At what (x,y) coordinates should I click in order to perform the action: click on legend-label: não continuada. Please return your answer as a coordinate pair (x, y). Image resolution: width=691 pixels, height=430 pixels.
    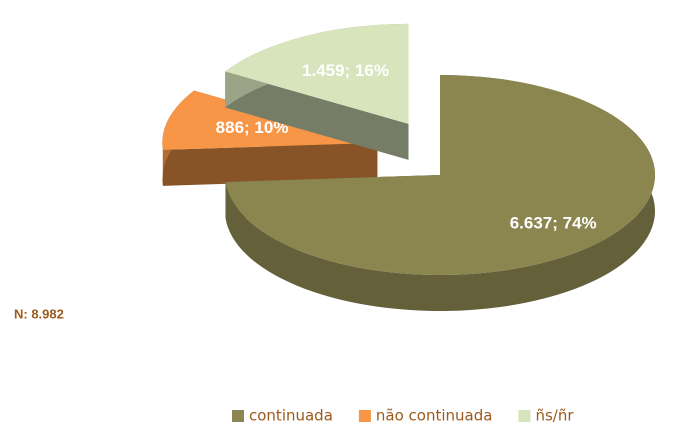
    Looking at the image, I should click on (434, 416).